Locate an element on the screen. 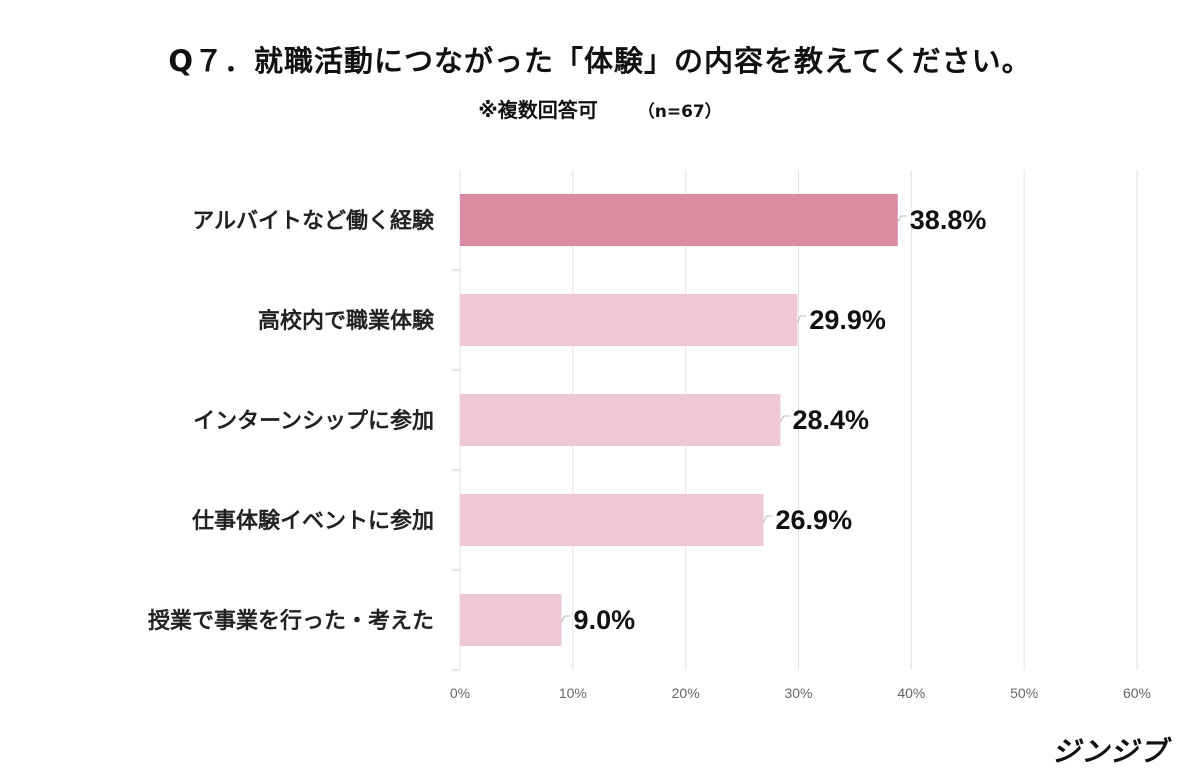 Image resolution: width=1200 pixels, height=773 pixels. x-tick-label: 0% is located at coordinates (460, 693).